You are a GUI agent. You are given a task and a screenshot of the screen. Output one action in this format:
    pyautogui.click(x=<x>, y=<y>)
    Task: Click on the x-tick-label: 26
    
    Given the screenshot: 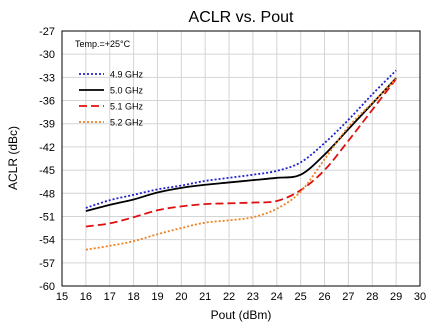 What is the action you would take?
    pyautogui.click(x=324, y=297)
    